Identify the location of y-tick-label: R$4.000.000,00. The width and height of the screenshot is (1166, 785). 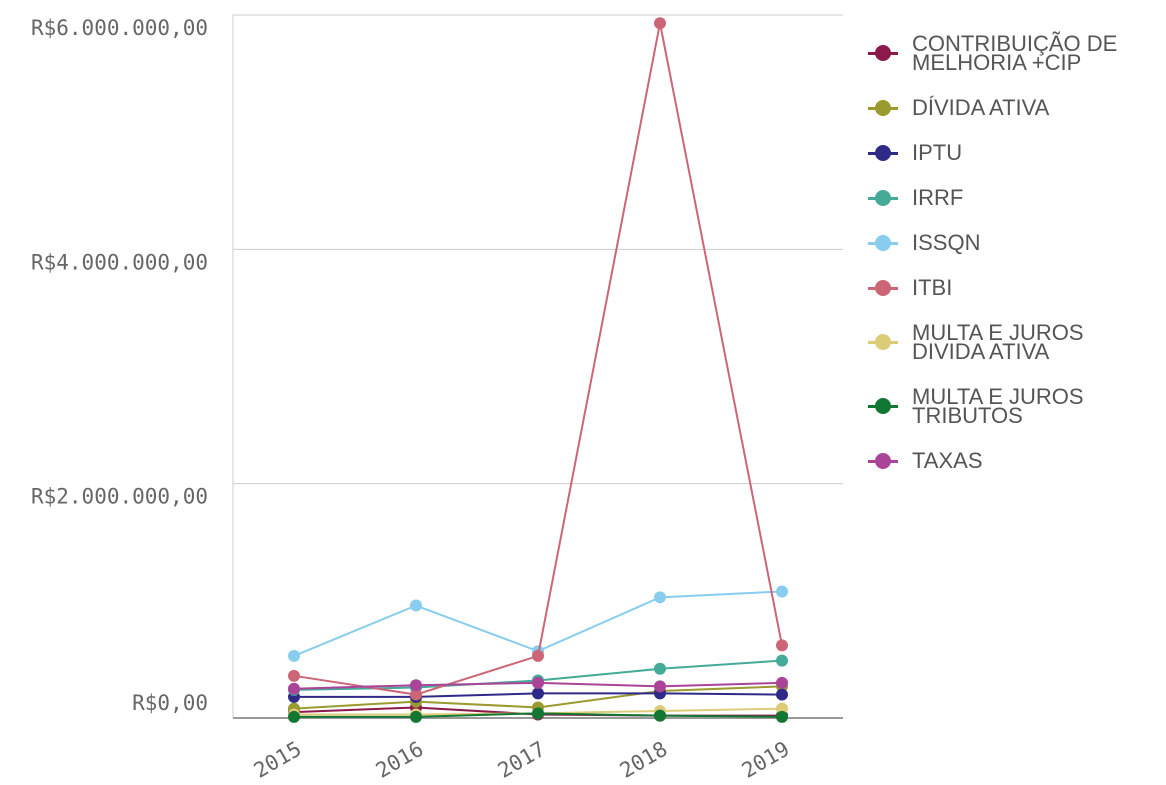
(119, 262).